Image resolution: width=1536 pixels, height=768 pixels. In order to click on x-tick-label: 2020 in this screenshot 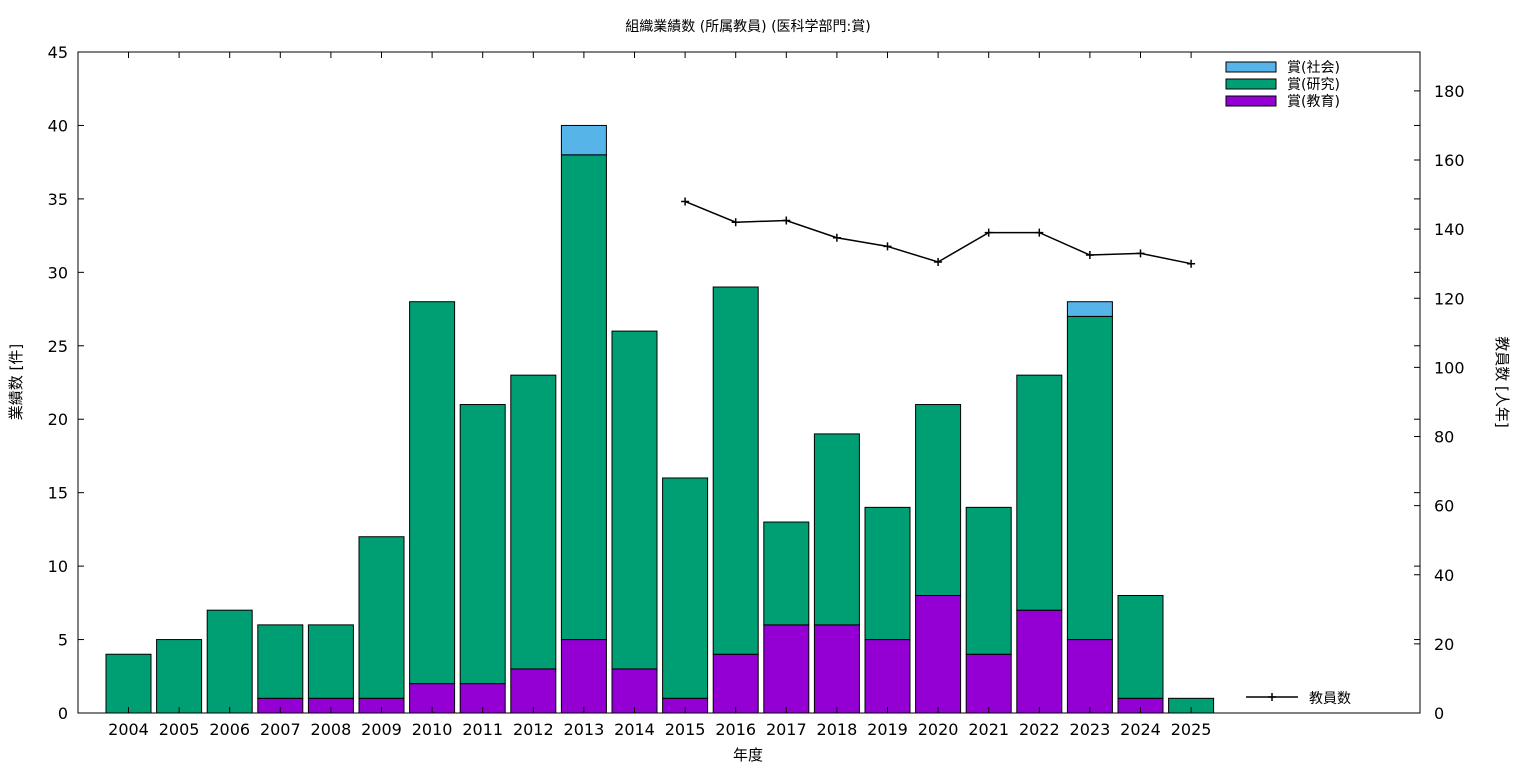, I will do `click(938, 729)`.